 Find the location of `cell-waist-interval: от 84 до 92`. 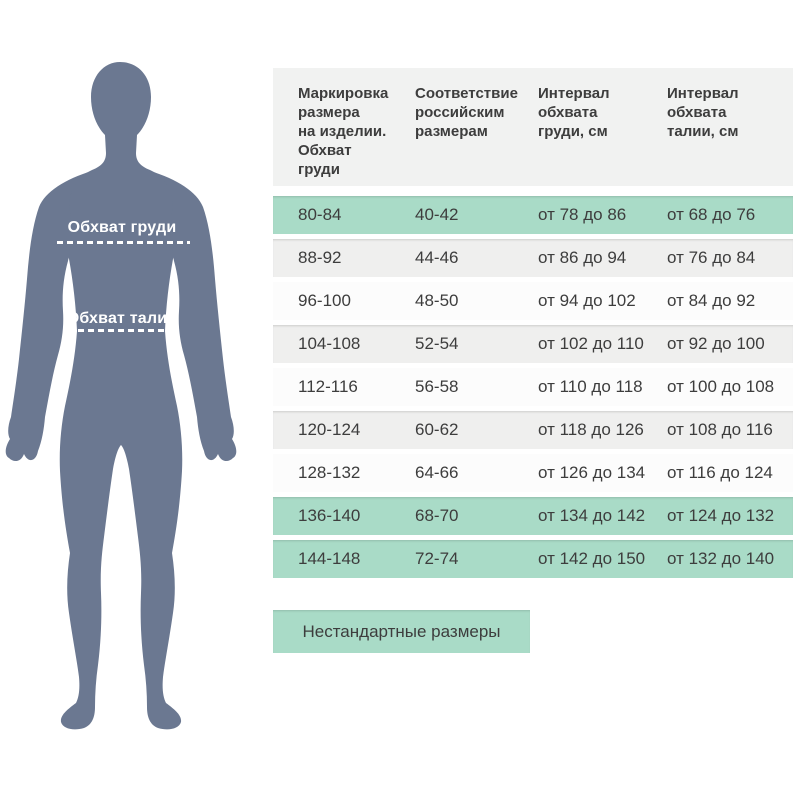

cell-waist-interval: от 84 до 92 is located at coordinates (711, 300).